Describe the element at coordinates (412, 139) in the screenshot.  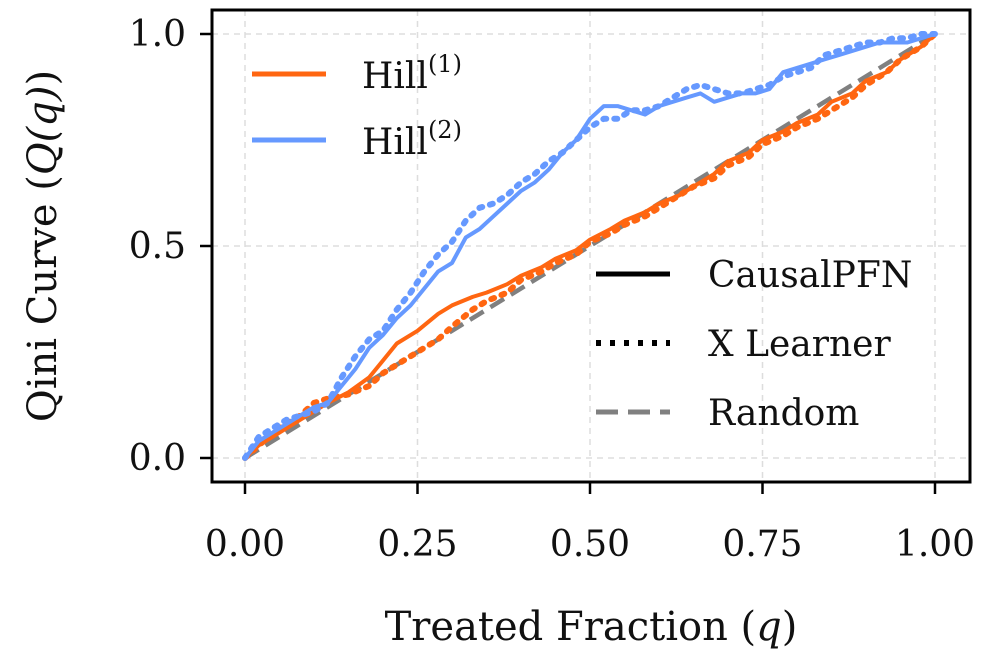
I see `legend-label-dataset: Hill(2)` at that location.